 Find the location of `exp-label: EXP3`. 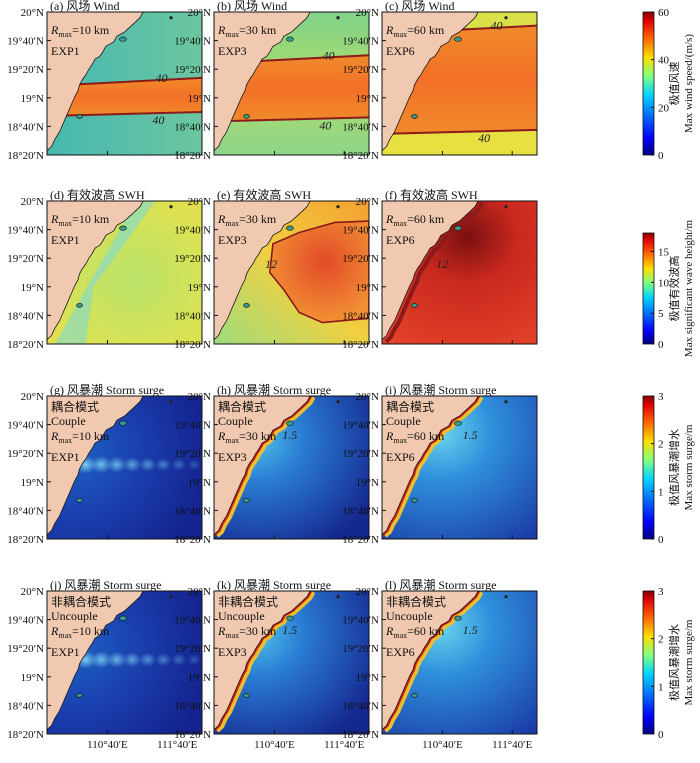

exp-label: EXP3 is located at coordinates (232, 240).